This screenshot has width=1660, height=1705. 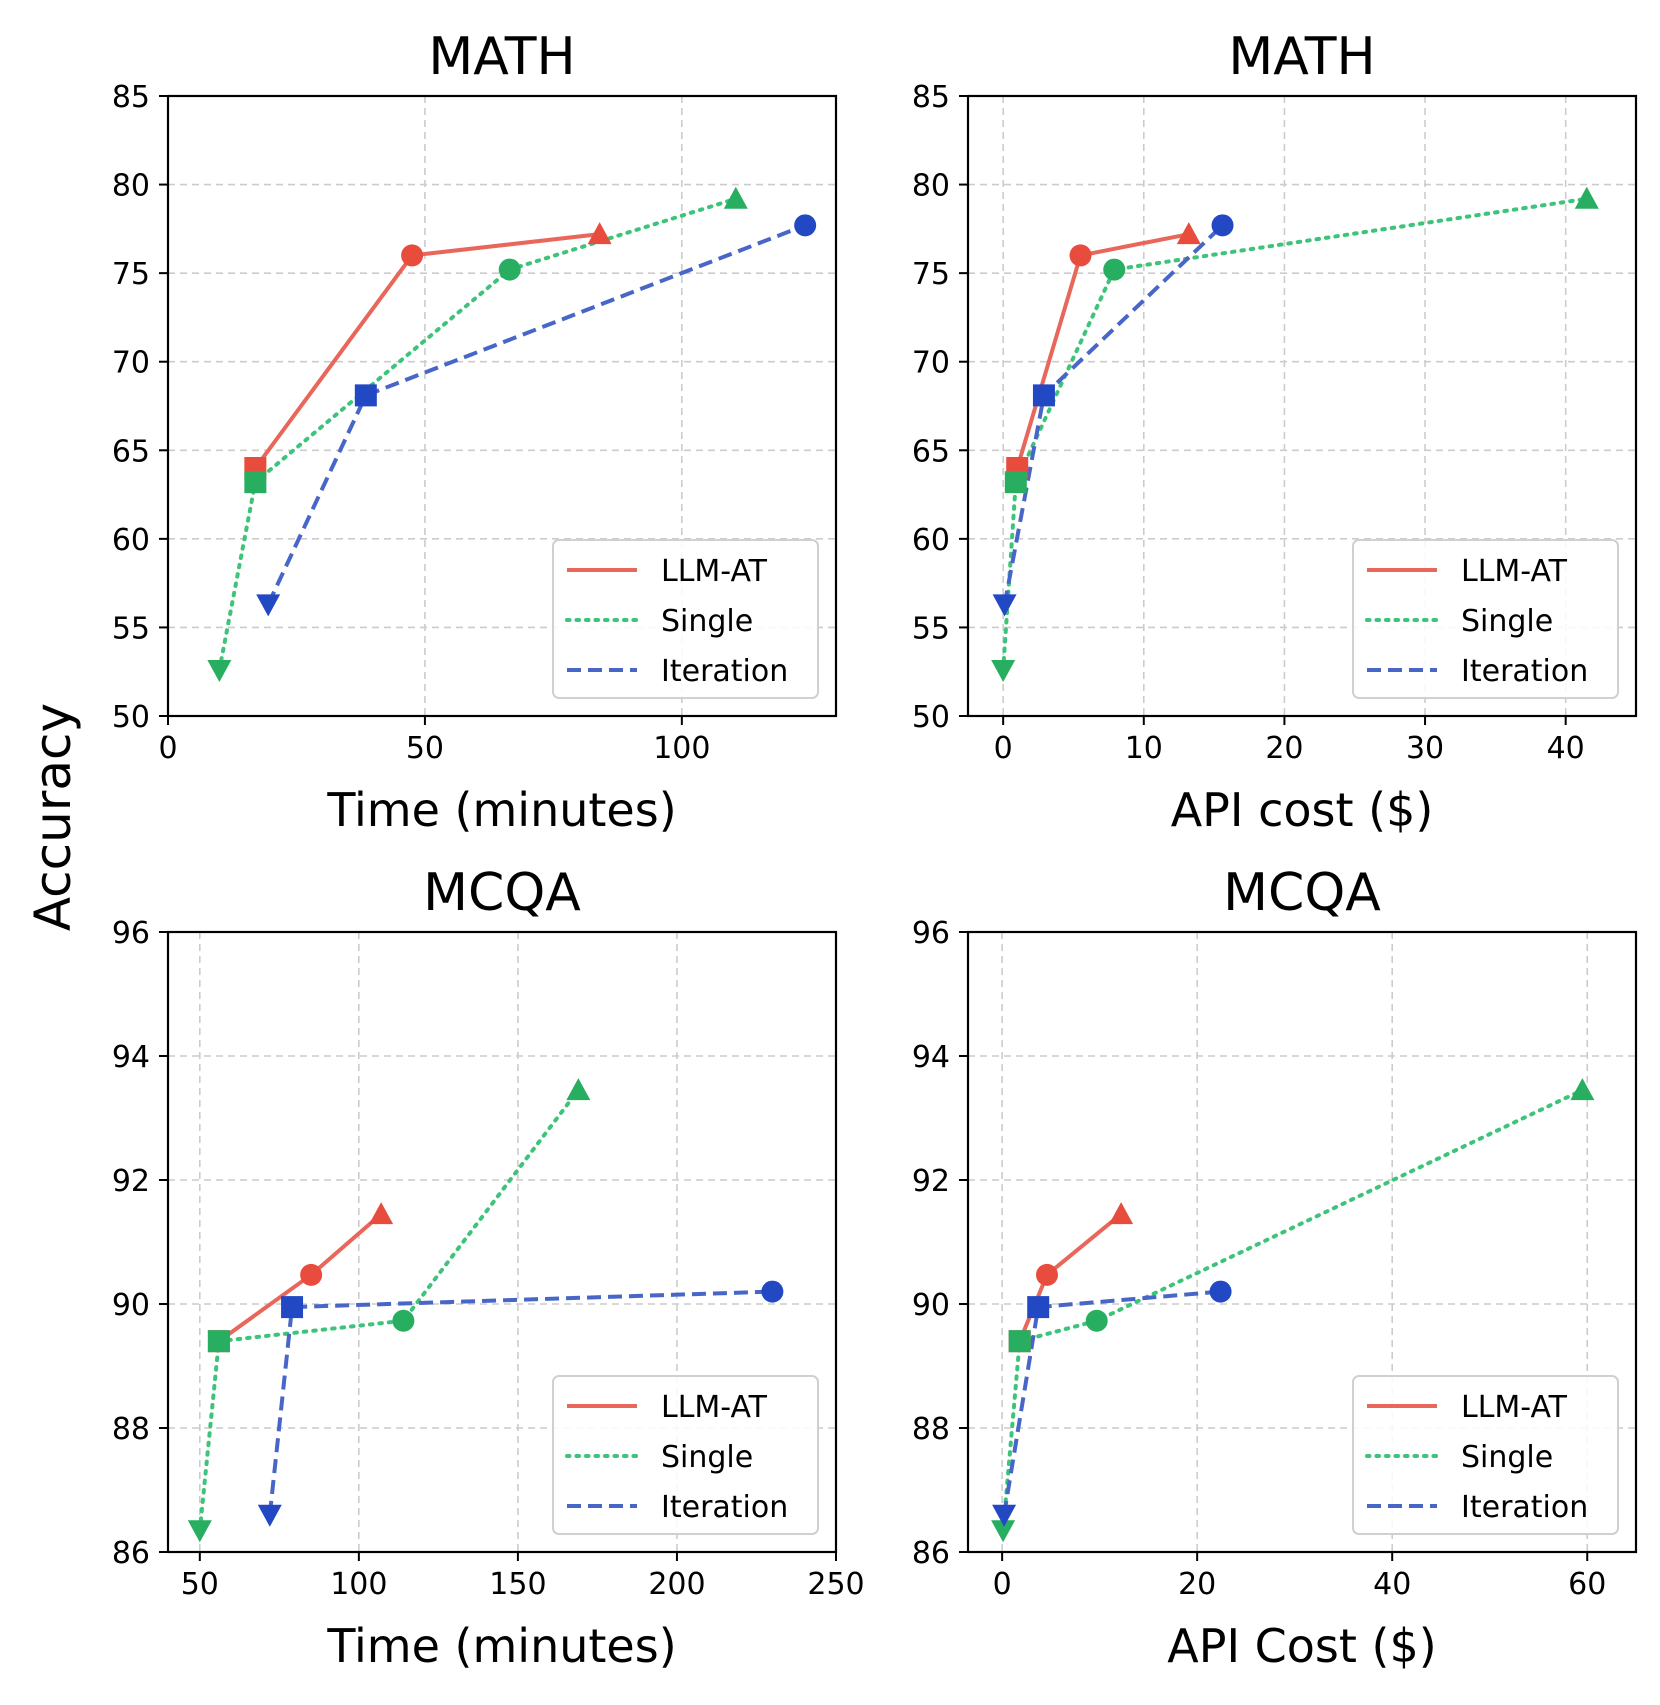 What do you see at coordinates (835, 1584) in the screenshot?
I see `x-tick-label: 250` at bounding box center [835, 1584].